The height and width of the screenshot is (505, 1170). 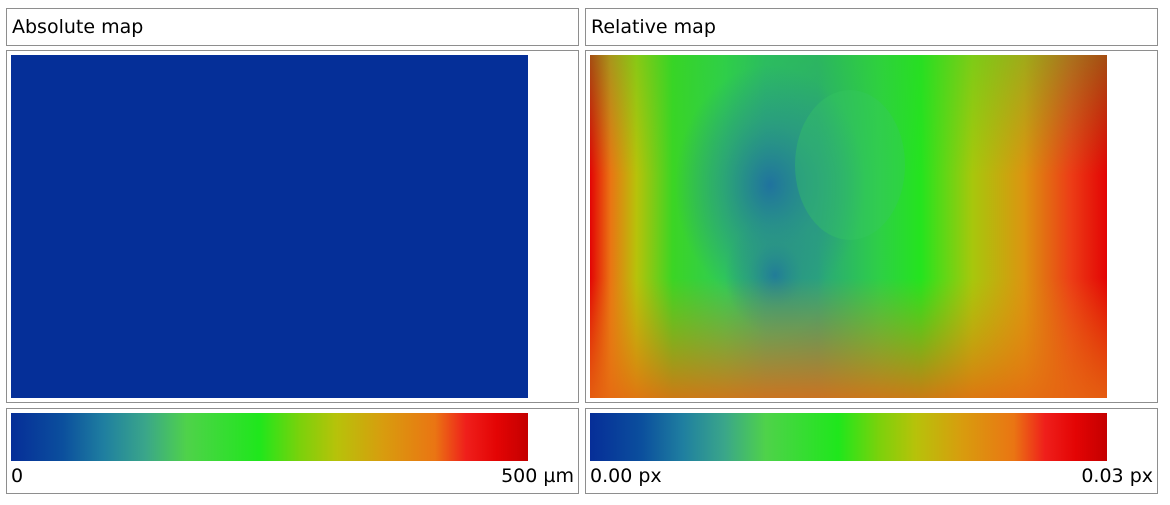 I want to click on relative-legend-min: 0.00 px, so click(x=626, y=476).